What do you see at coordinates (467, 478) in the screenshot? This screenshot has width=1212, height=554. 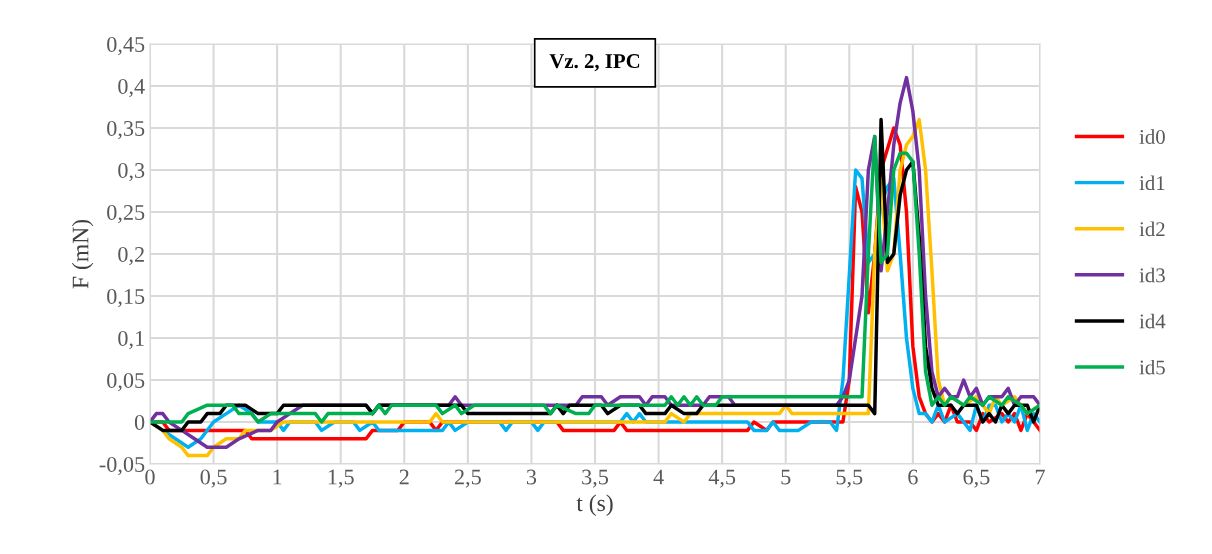 I see `x-tick-label: 2,5` at bounding box center [467, 478].